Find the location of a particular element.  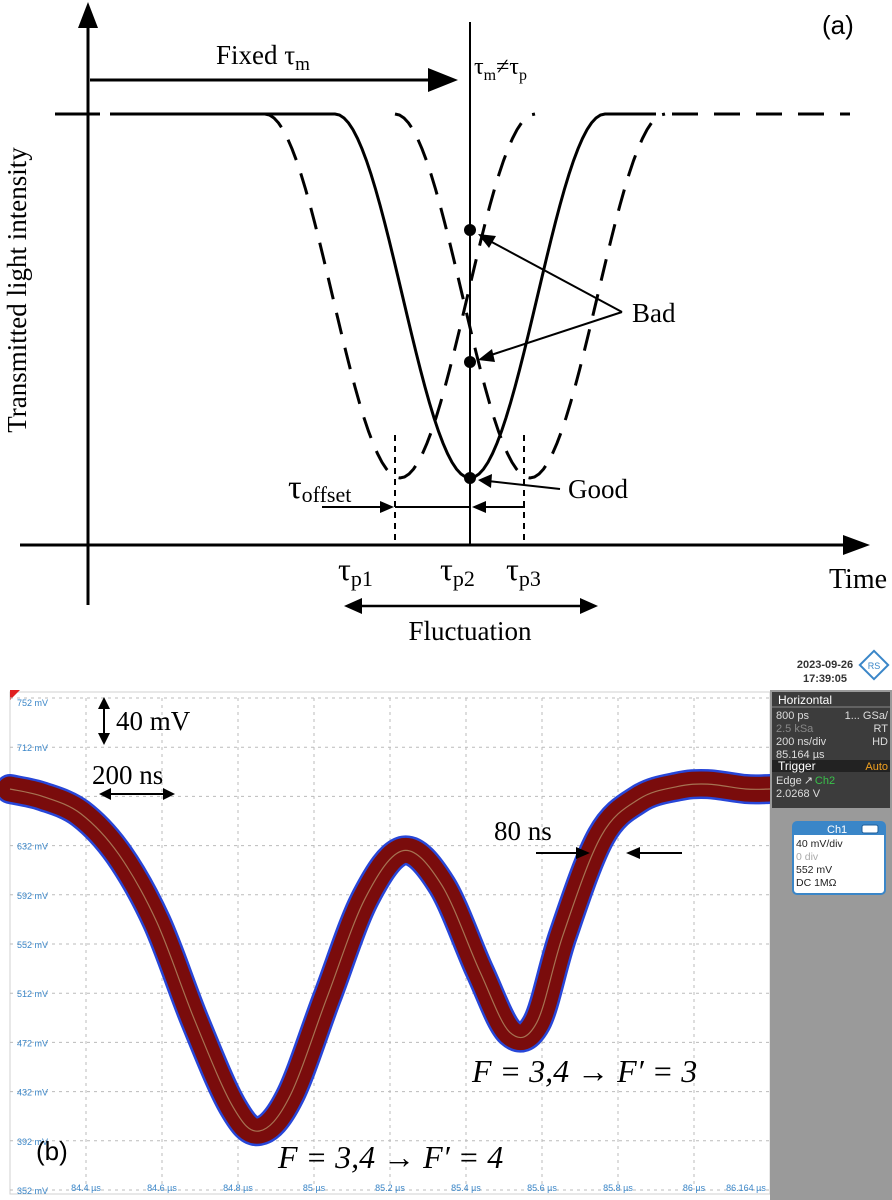

ch1-row-4: DC 1MΩ is located at coordinates (816, 883).